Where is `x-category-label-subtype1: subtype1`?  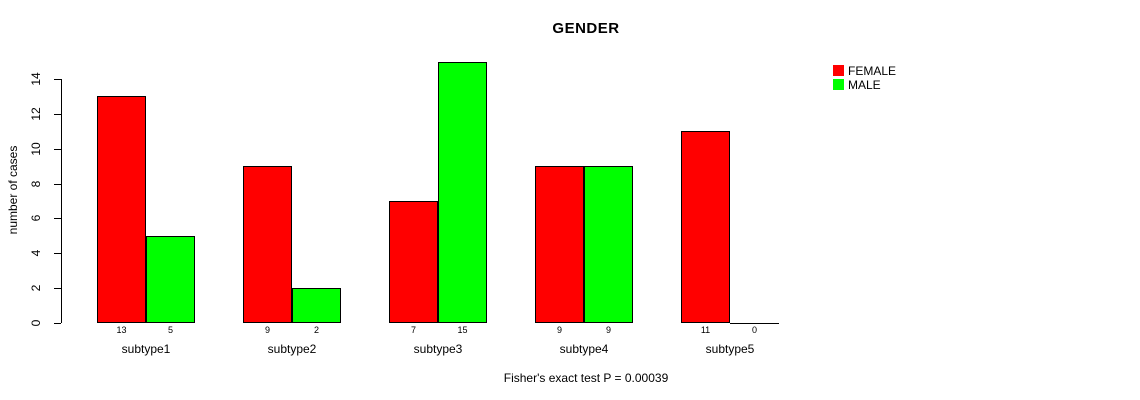 x-category-label-subtype1: subtype1 is located at coordinates (146, 349).